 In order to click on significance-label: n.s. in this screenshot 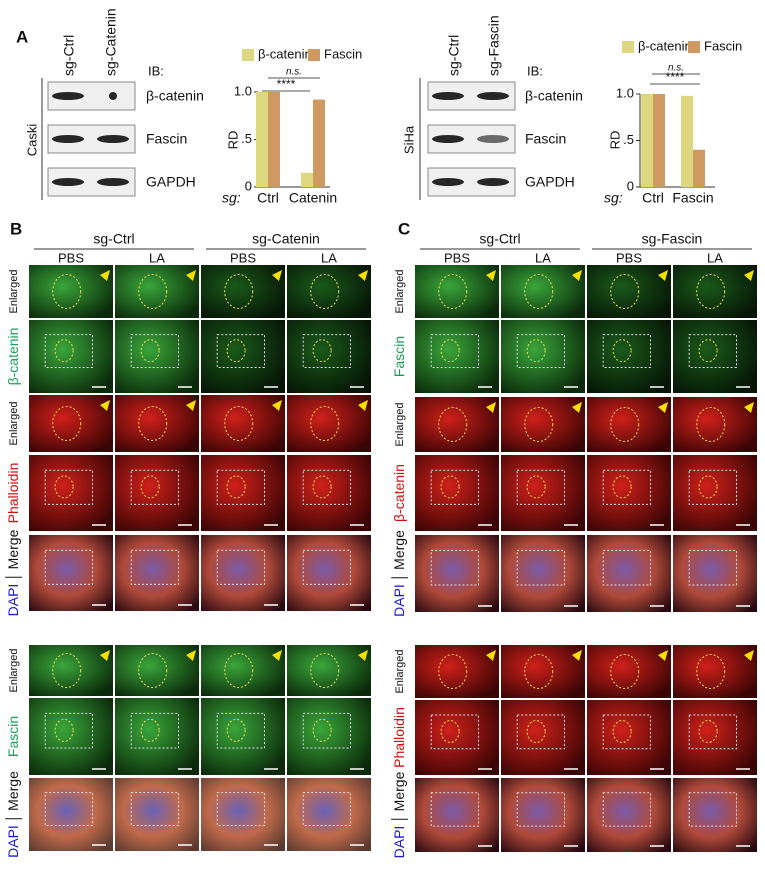, I will do `click(294, 72)`.